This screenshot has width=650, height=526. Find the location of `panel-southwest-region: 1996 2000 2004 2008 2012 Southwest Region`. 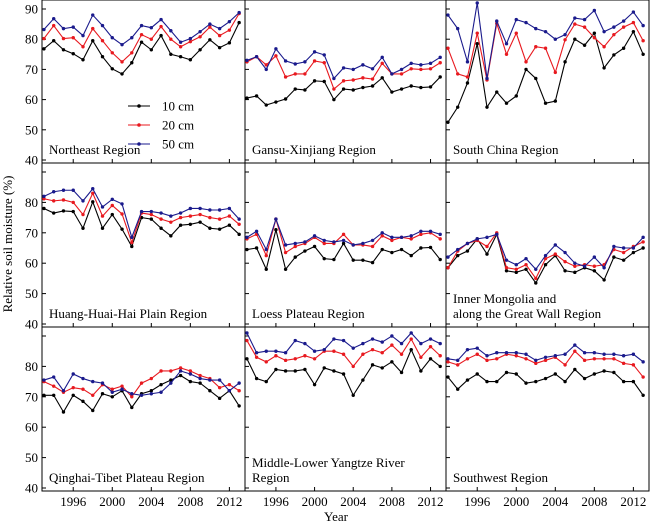

panel-southwest-region: 1996 2000 2004 2008 2012 Southwest Region is located at coordinates (547, 417).